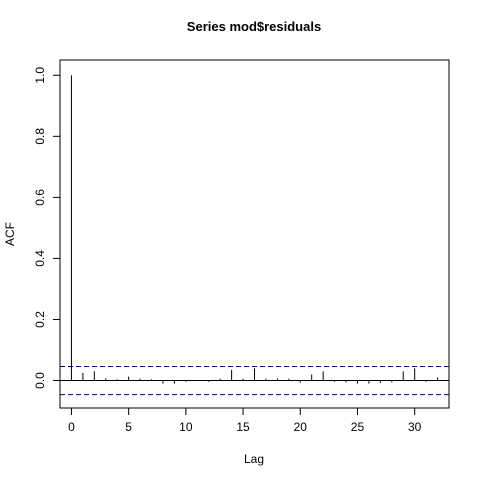 The image size is (480, 480). What do you see at coordinates (254, 459) in the screenshot?
I see `x-axis-label: Lag` at bounding box center [254, 459].